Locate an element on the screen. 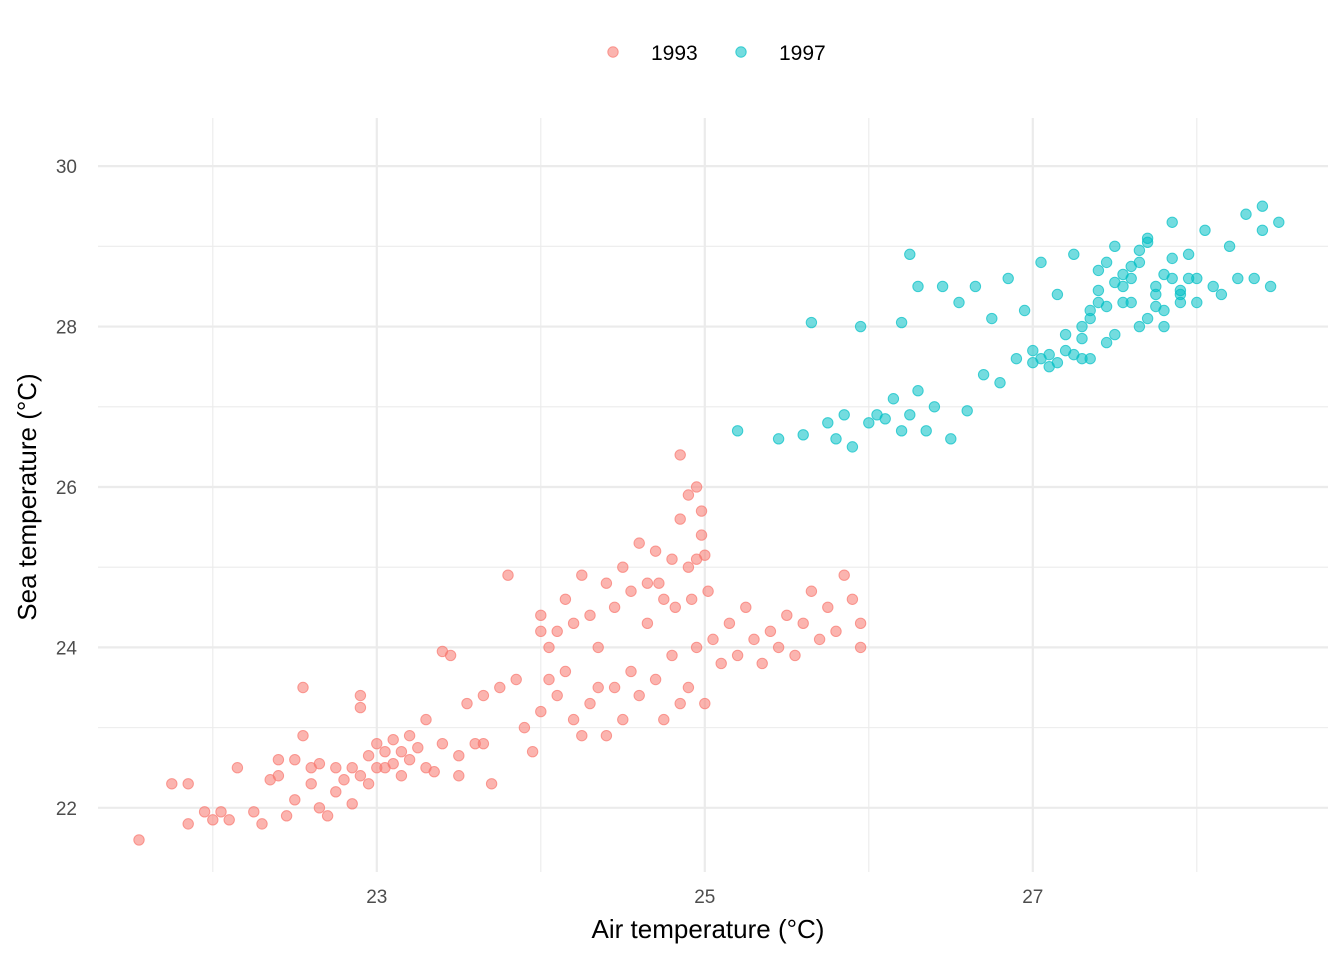  y-tick-label: 24 is located at coordinates (67, 648).